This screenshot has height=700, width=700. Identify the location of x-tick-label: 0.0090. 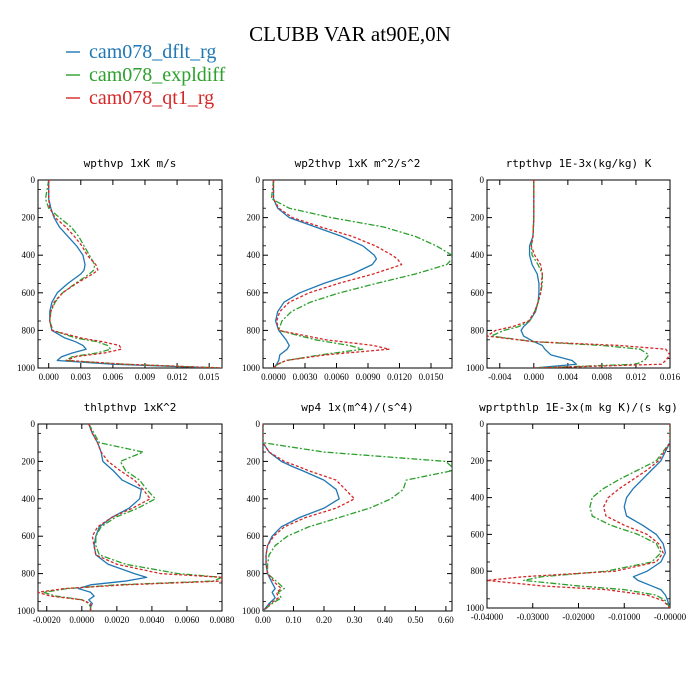
(368, 377).